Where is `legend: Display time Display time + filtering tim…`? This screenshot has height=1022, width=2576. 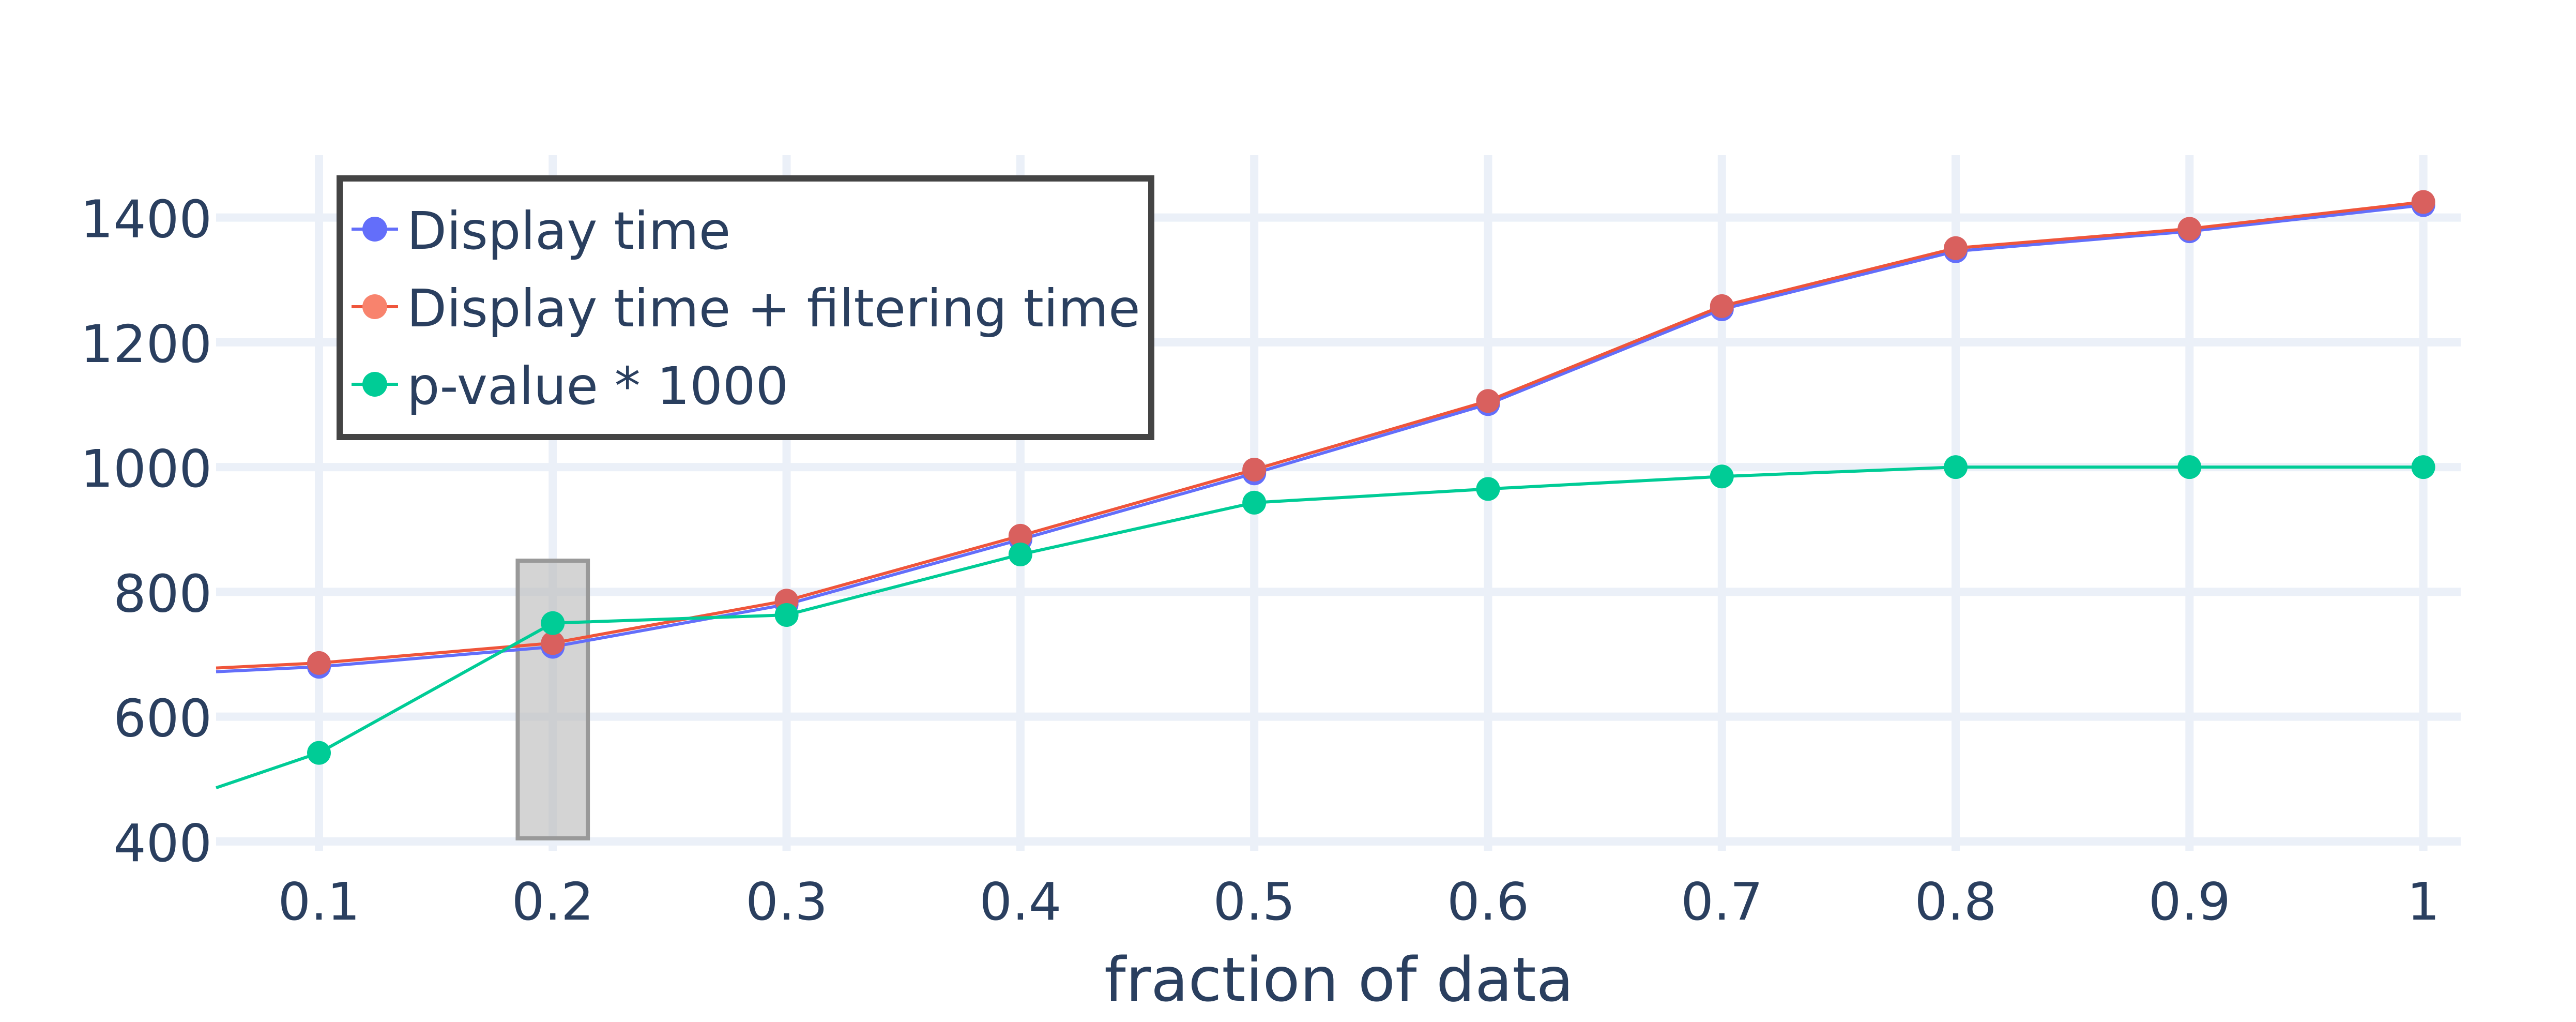 legend: Display time Display time + filtering tim… is located at coordinates (745, 307).